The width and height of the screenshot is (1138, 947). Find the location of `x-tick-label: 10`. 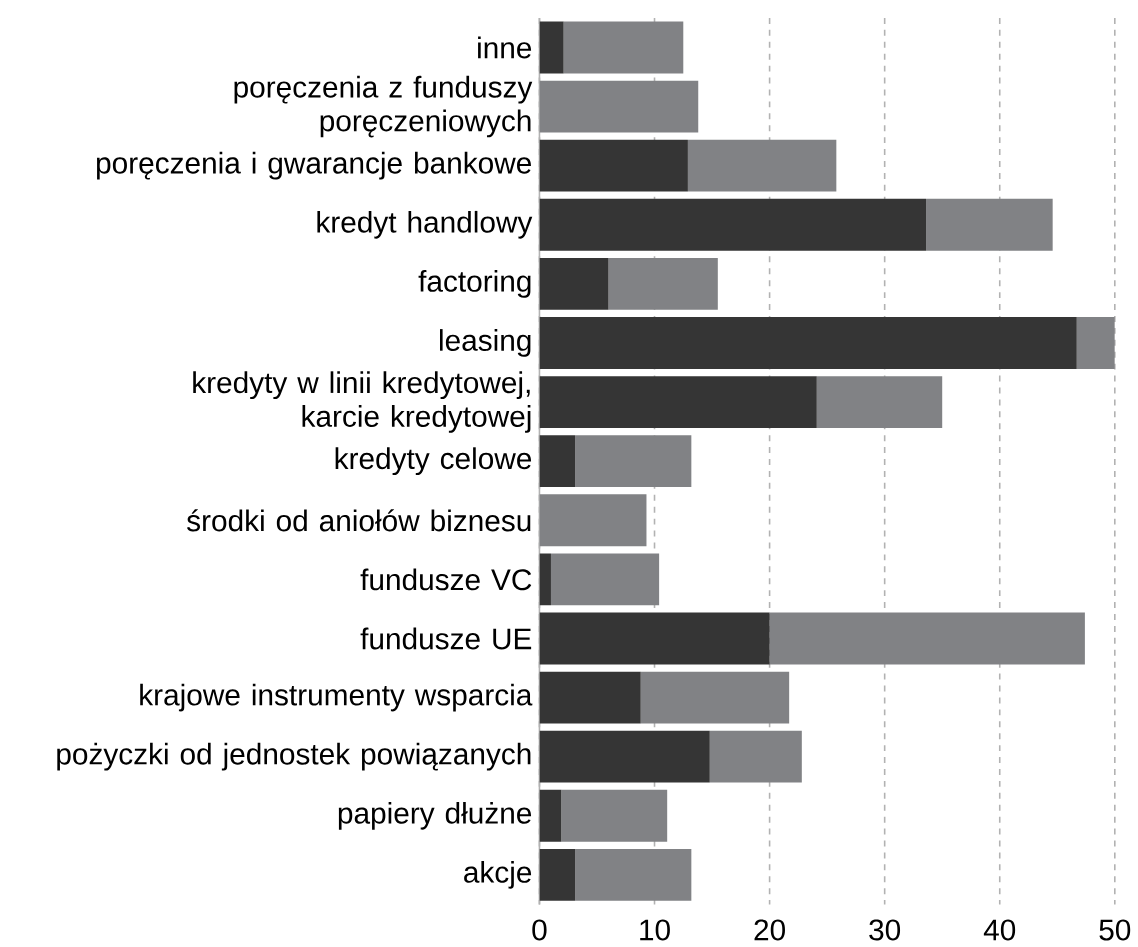

x-tick-label: 10 is located at coordinates (655, 930).